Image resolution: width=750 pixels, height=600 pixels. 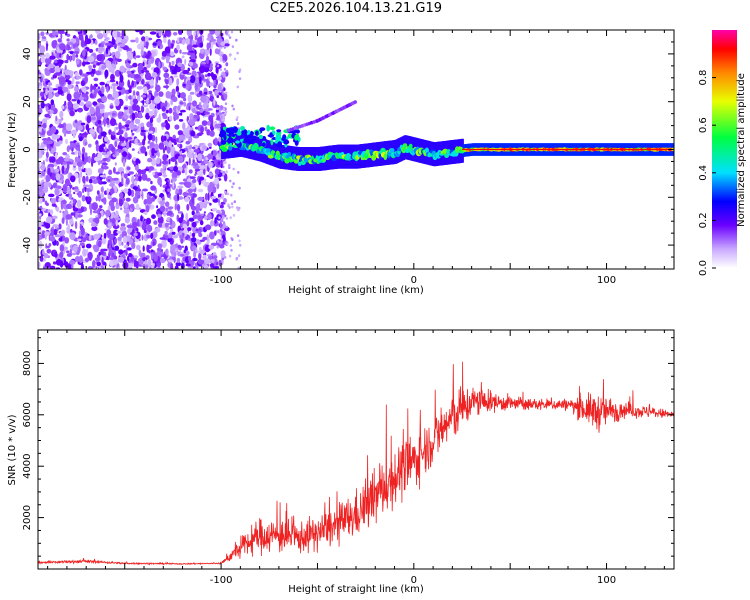 I want to click on y-tick-label: 40, so click(x=27, y=54).